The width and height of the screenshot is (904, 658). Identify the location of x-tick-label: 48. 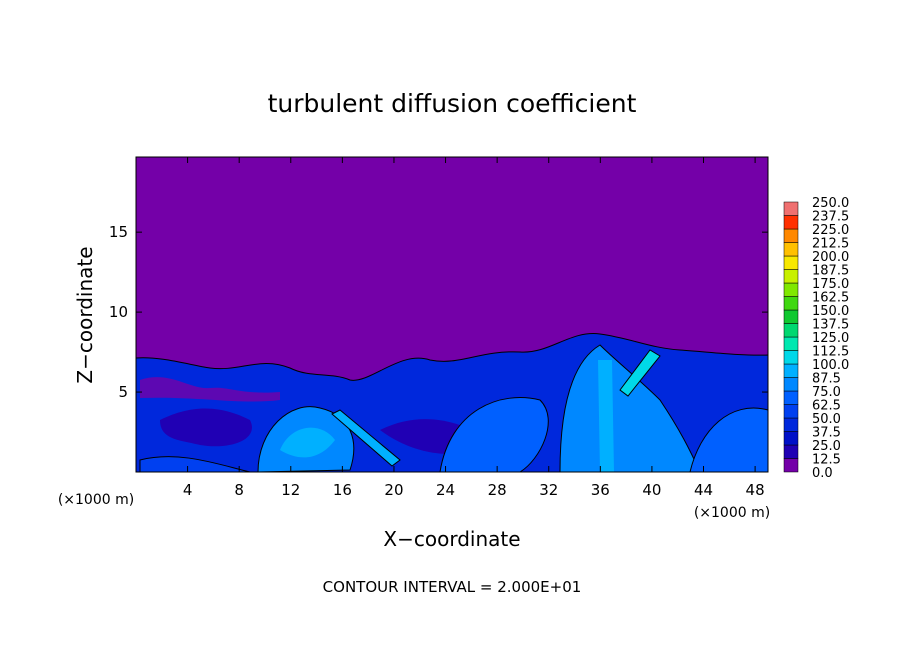
(755, 490).